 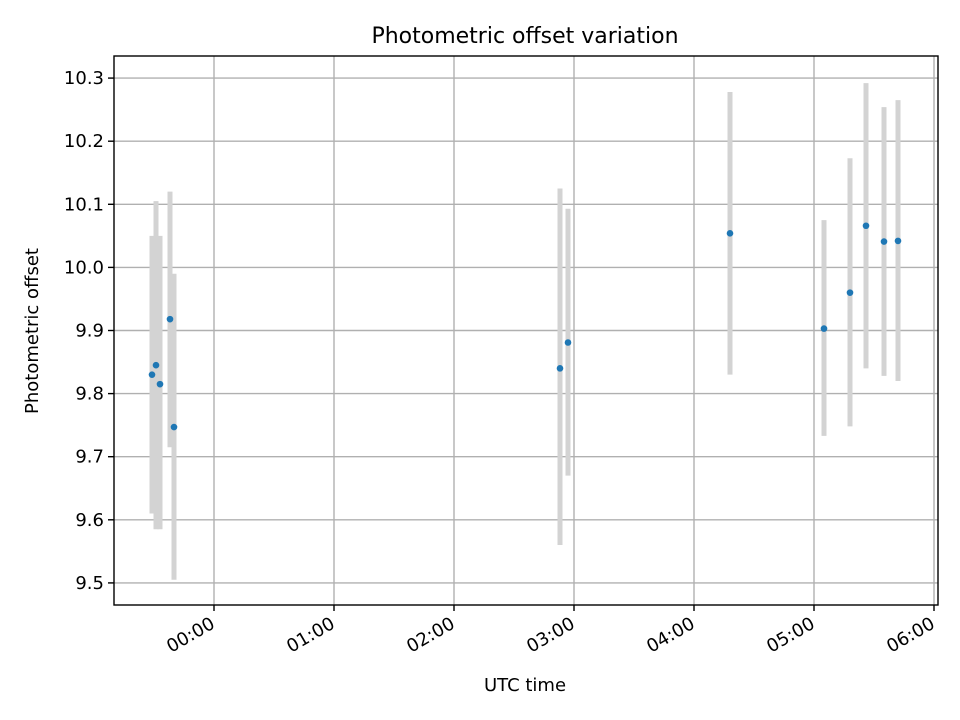 What do you see at coordinates (32, 331) in the screenshot?
I see `y-axis-label: Photometric offset` at bounding box center [32, 331].